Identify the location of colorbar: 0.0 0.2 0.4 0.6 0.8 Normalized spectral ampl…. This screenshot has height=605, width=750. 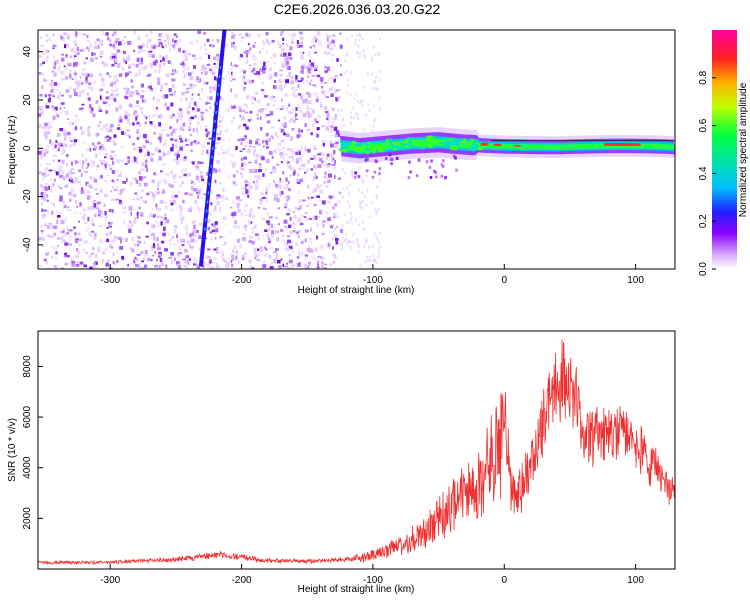
(723, 153).